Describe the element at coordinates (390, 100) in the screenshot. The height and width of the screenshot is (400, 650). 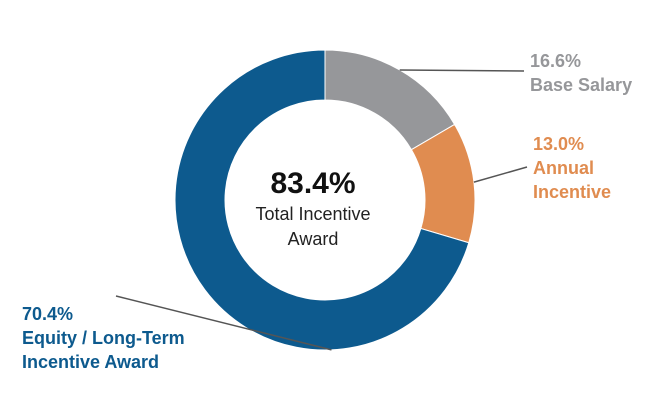
I see `slice-base-salary` at that location.